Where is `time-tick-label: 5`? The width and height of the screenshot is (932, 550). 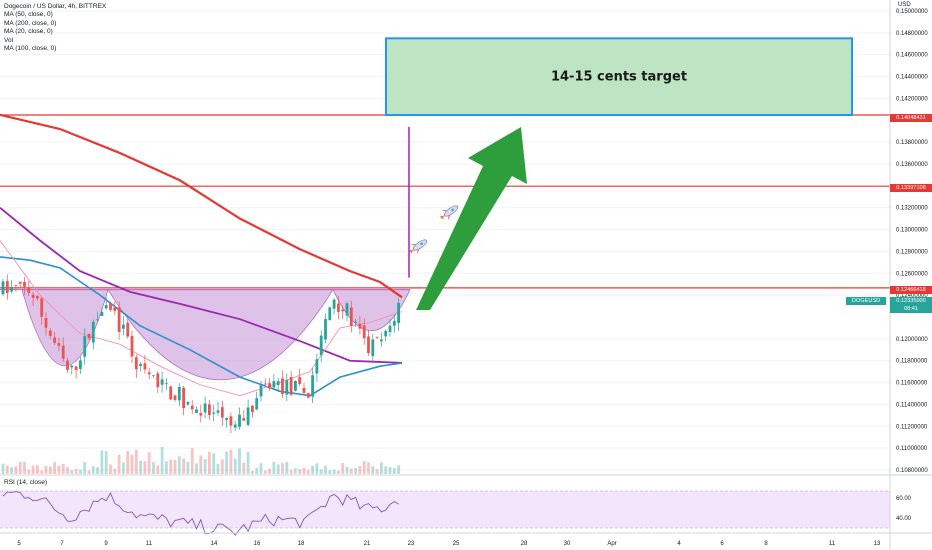
time-tick-label: 5 is located at coordinates (19, 544).